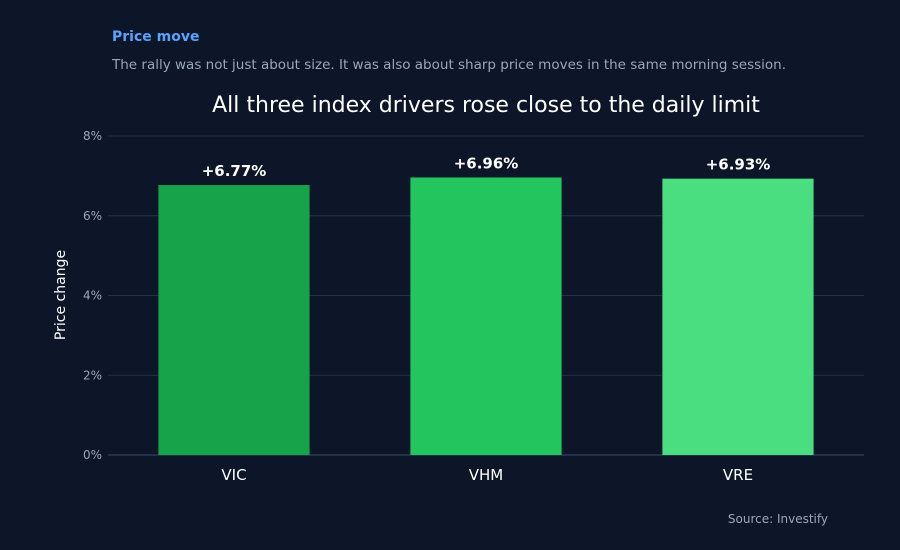 The image size is (900, 550). What do you see at coordinates (486, 163) in the screenshot?
I see `data-label: +6.96%` at bounding box center [486, 163].